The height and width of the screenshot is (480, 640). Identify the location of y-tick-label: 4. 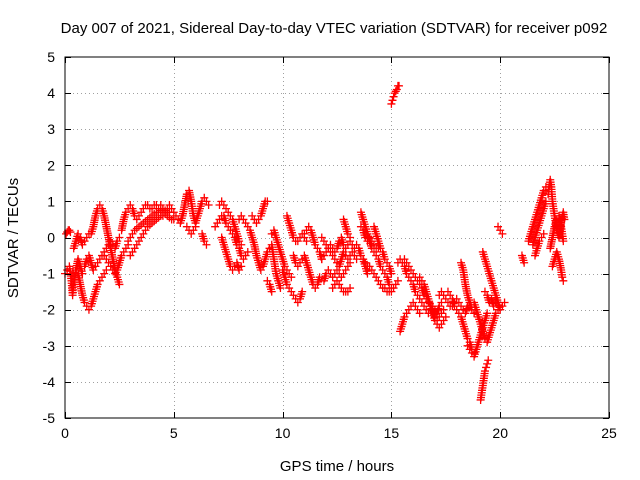
(51, 93).